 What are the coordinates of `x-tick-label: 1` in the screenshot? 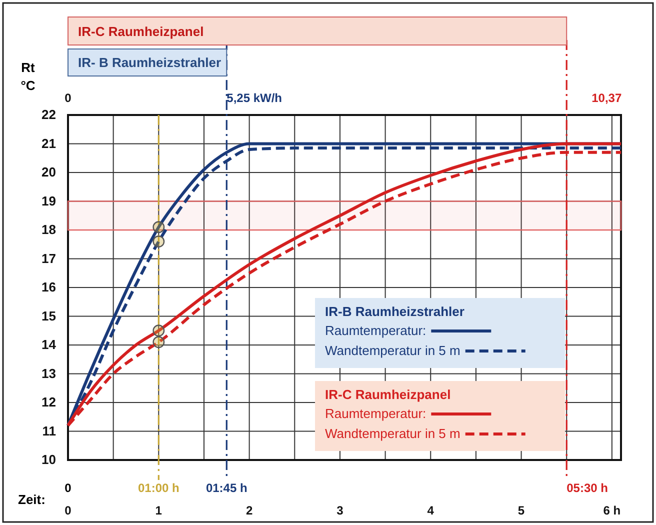 It's located at (158, 511).